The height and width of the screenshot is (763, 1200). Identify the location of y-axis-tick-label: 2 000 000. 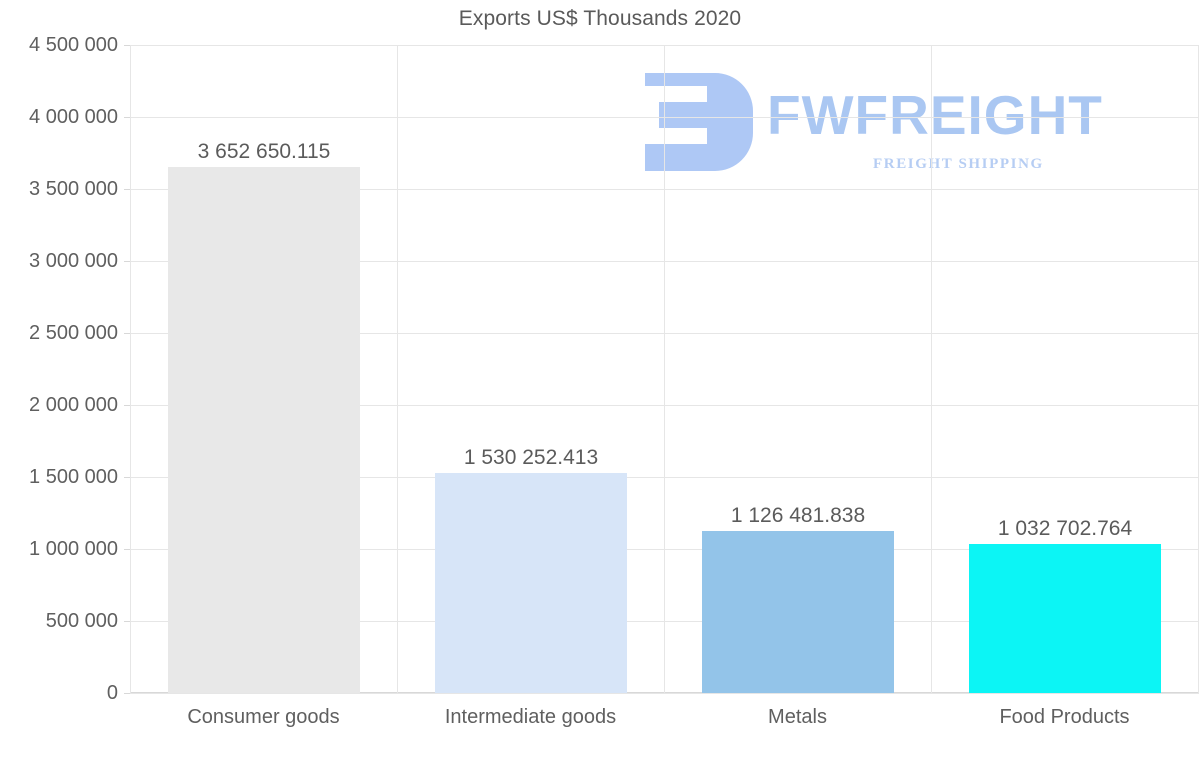
(73, 405).